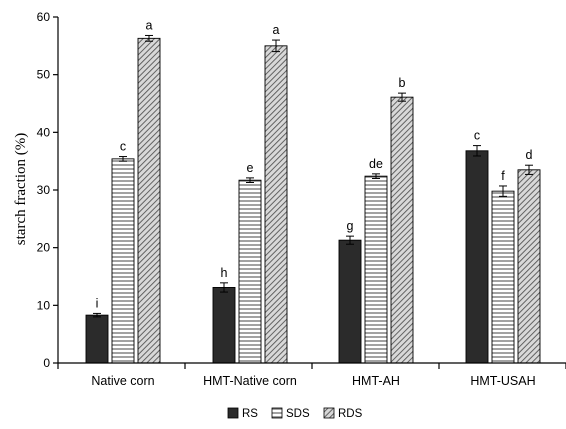 This screenshot has width=566, height=429. Describe the element at coordinates (44, 190) in the screenshot. I see `y-tick-label: 30` at that location.